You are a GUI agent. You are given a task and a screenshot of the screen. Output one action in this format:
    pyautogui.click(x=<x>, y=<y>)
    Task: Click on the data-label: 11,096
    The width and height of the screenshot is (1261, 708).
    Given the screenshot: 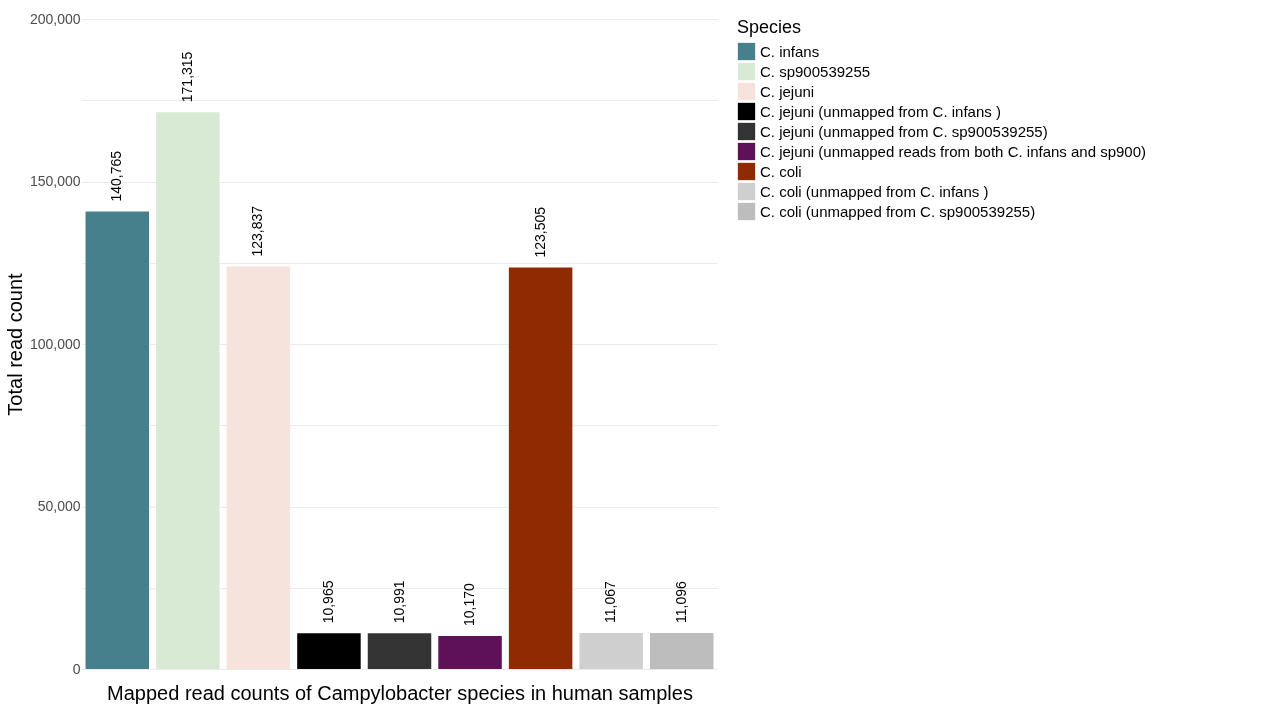 What is the action you would take?
    pyautogui.click(x=680, y=601)
    